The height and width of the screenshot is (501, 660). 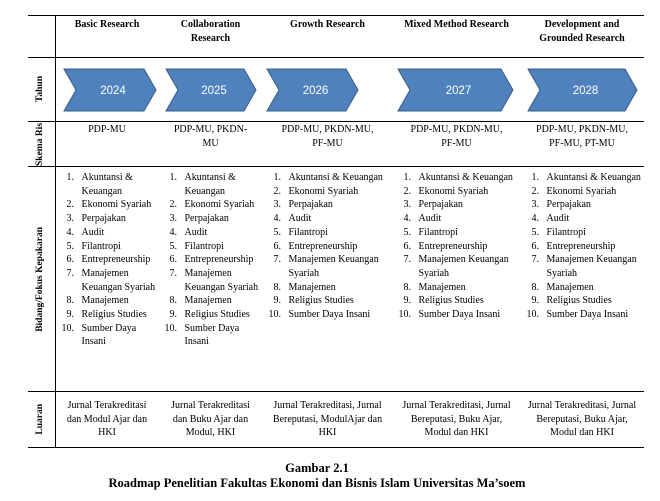 I want to click on column-header: Collaboration Research, so click(x=210, y=31).